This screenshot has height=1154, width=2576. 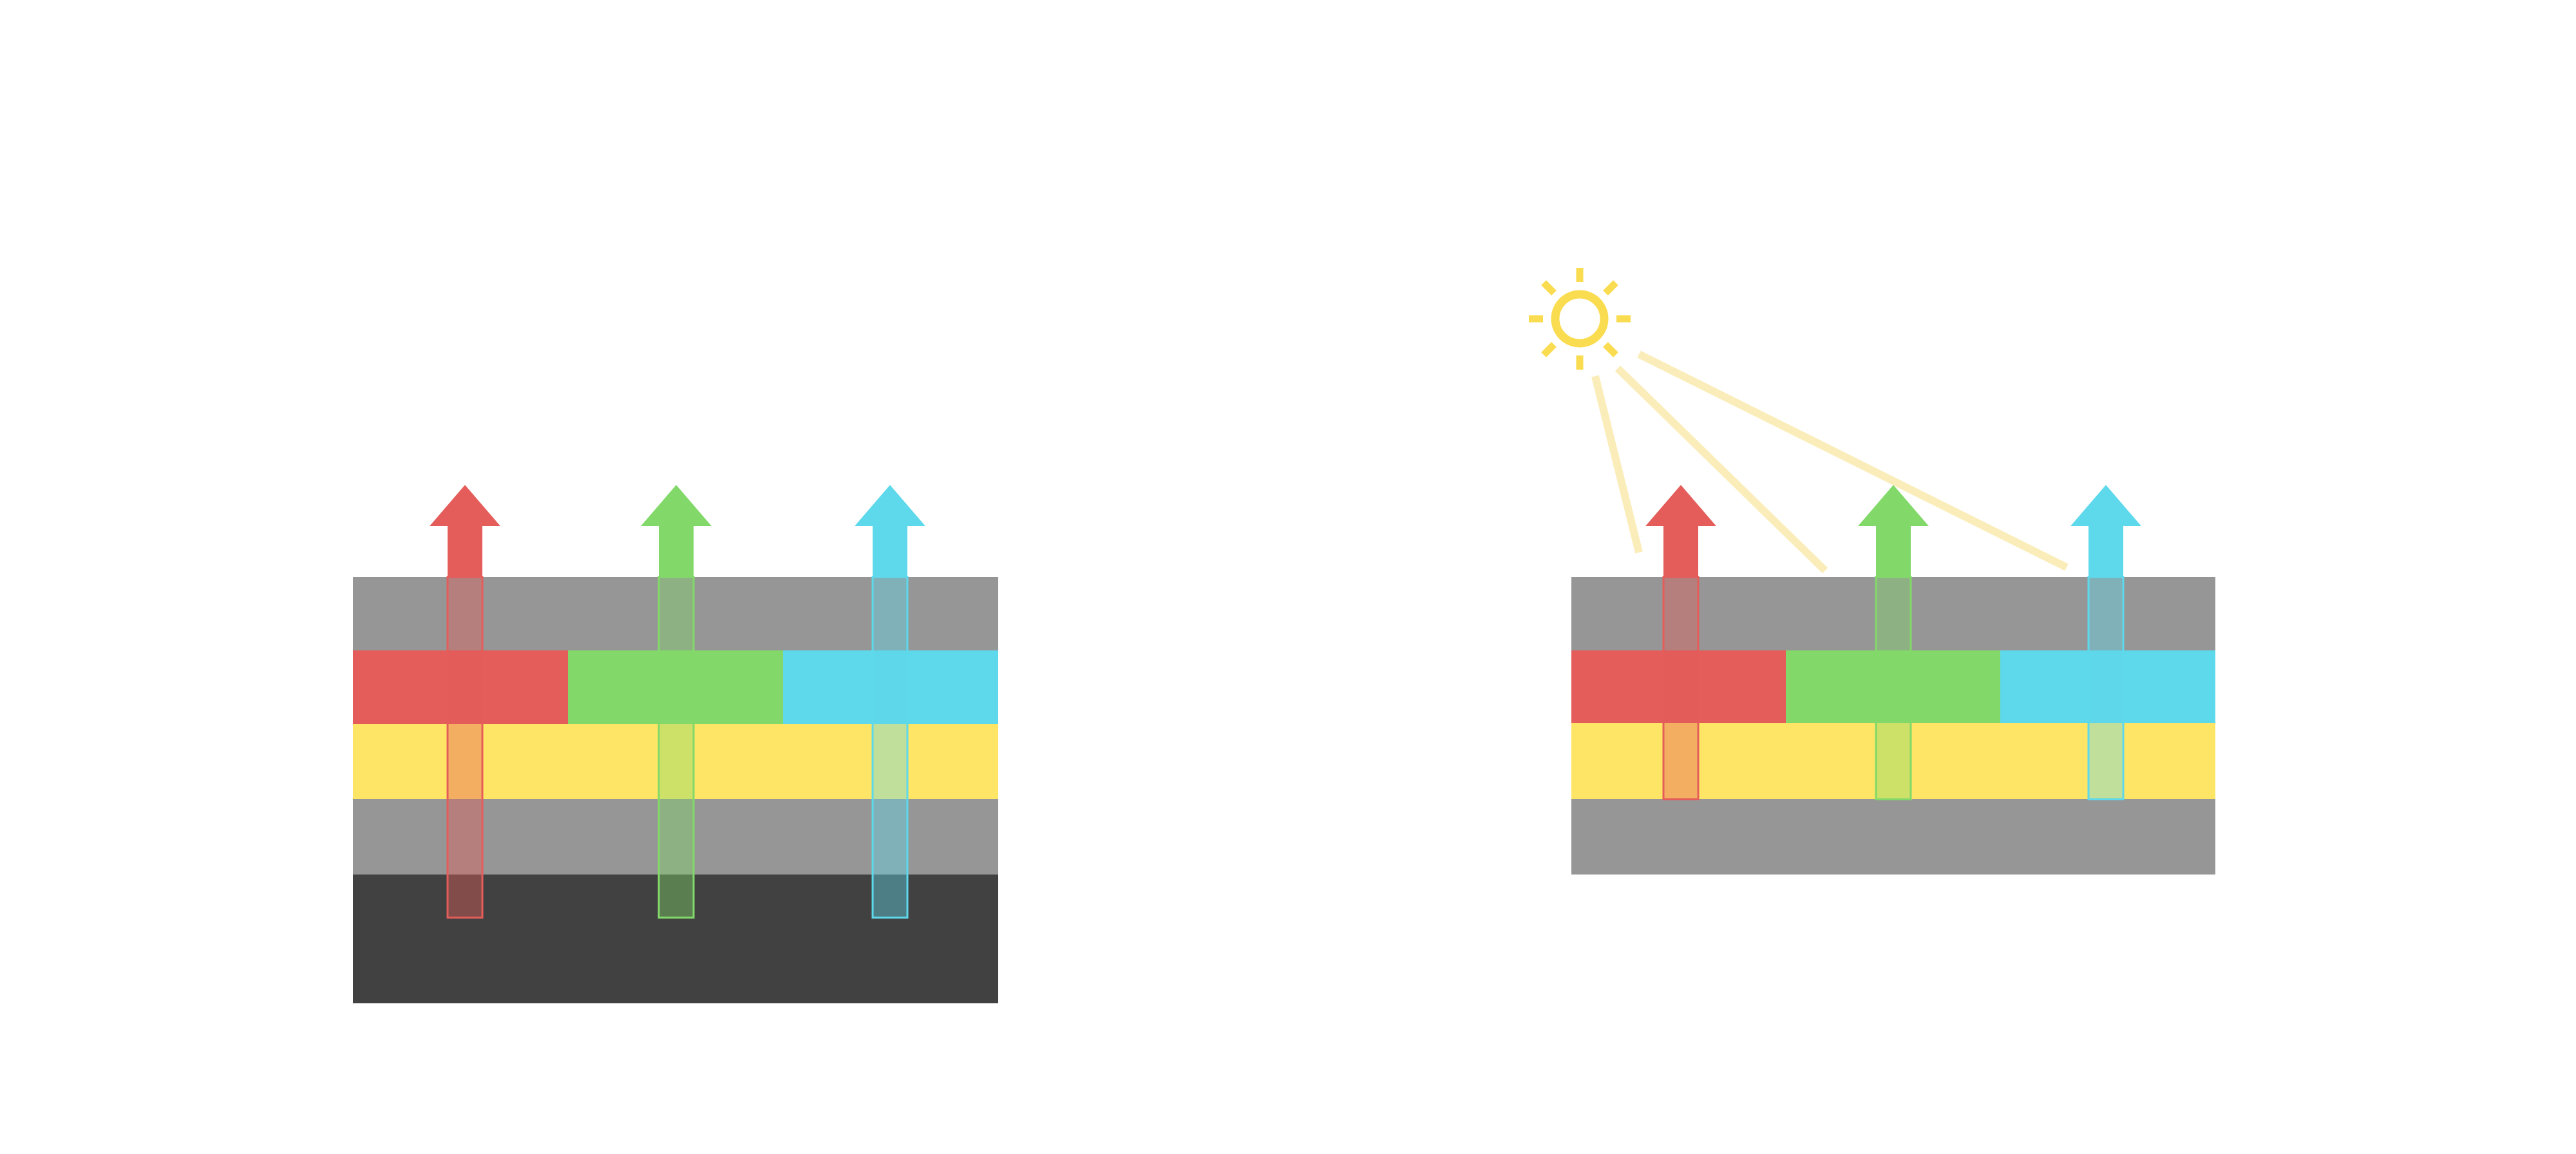 I want to click on right-red-arrow-tail, so click(x=1681, y=688).